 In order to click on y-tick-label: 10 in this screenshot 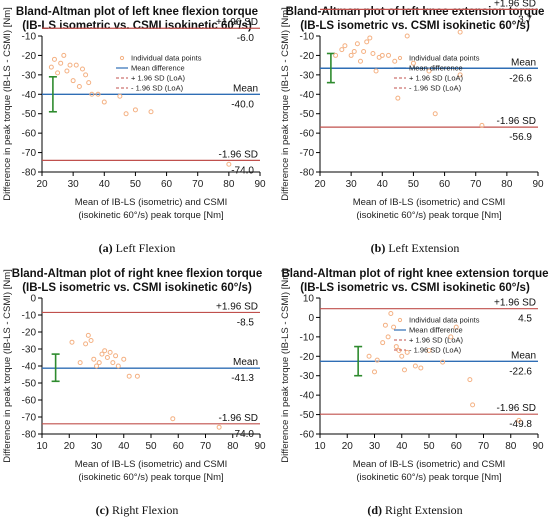, I will do `click(309, 299)`.